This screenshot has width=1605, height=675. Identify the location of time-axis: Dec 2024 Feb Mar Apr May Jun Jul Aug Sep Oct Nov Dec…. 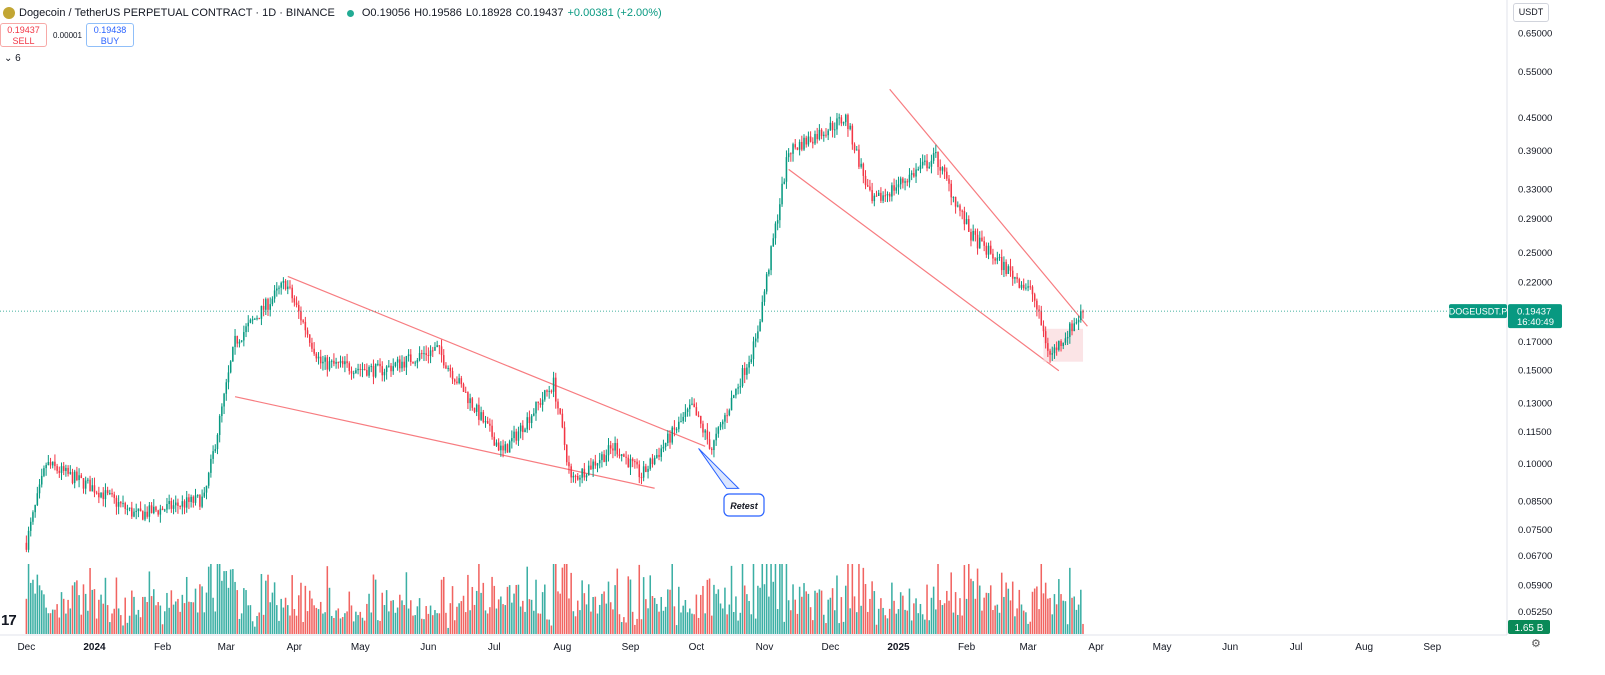
(753, 643).